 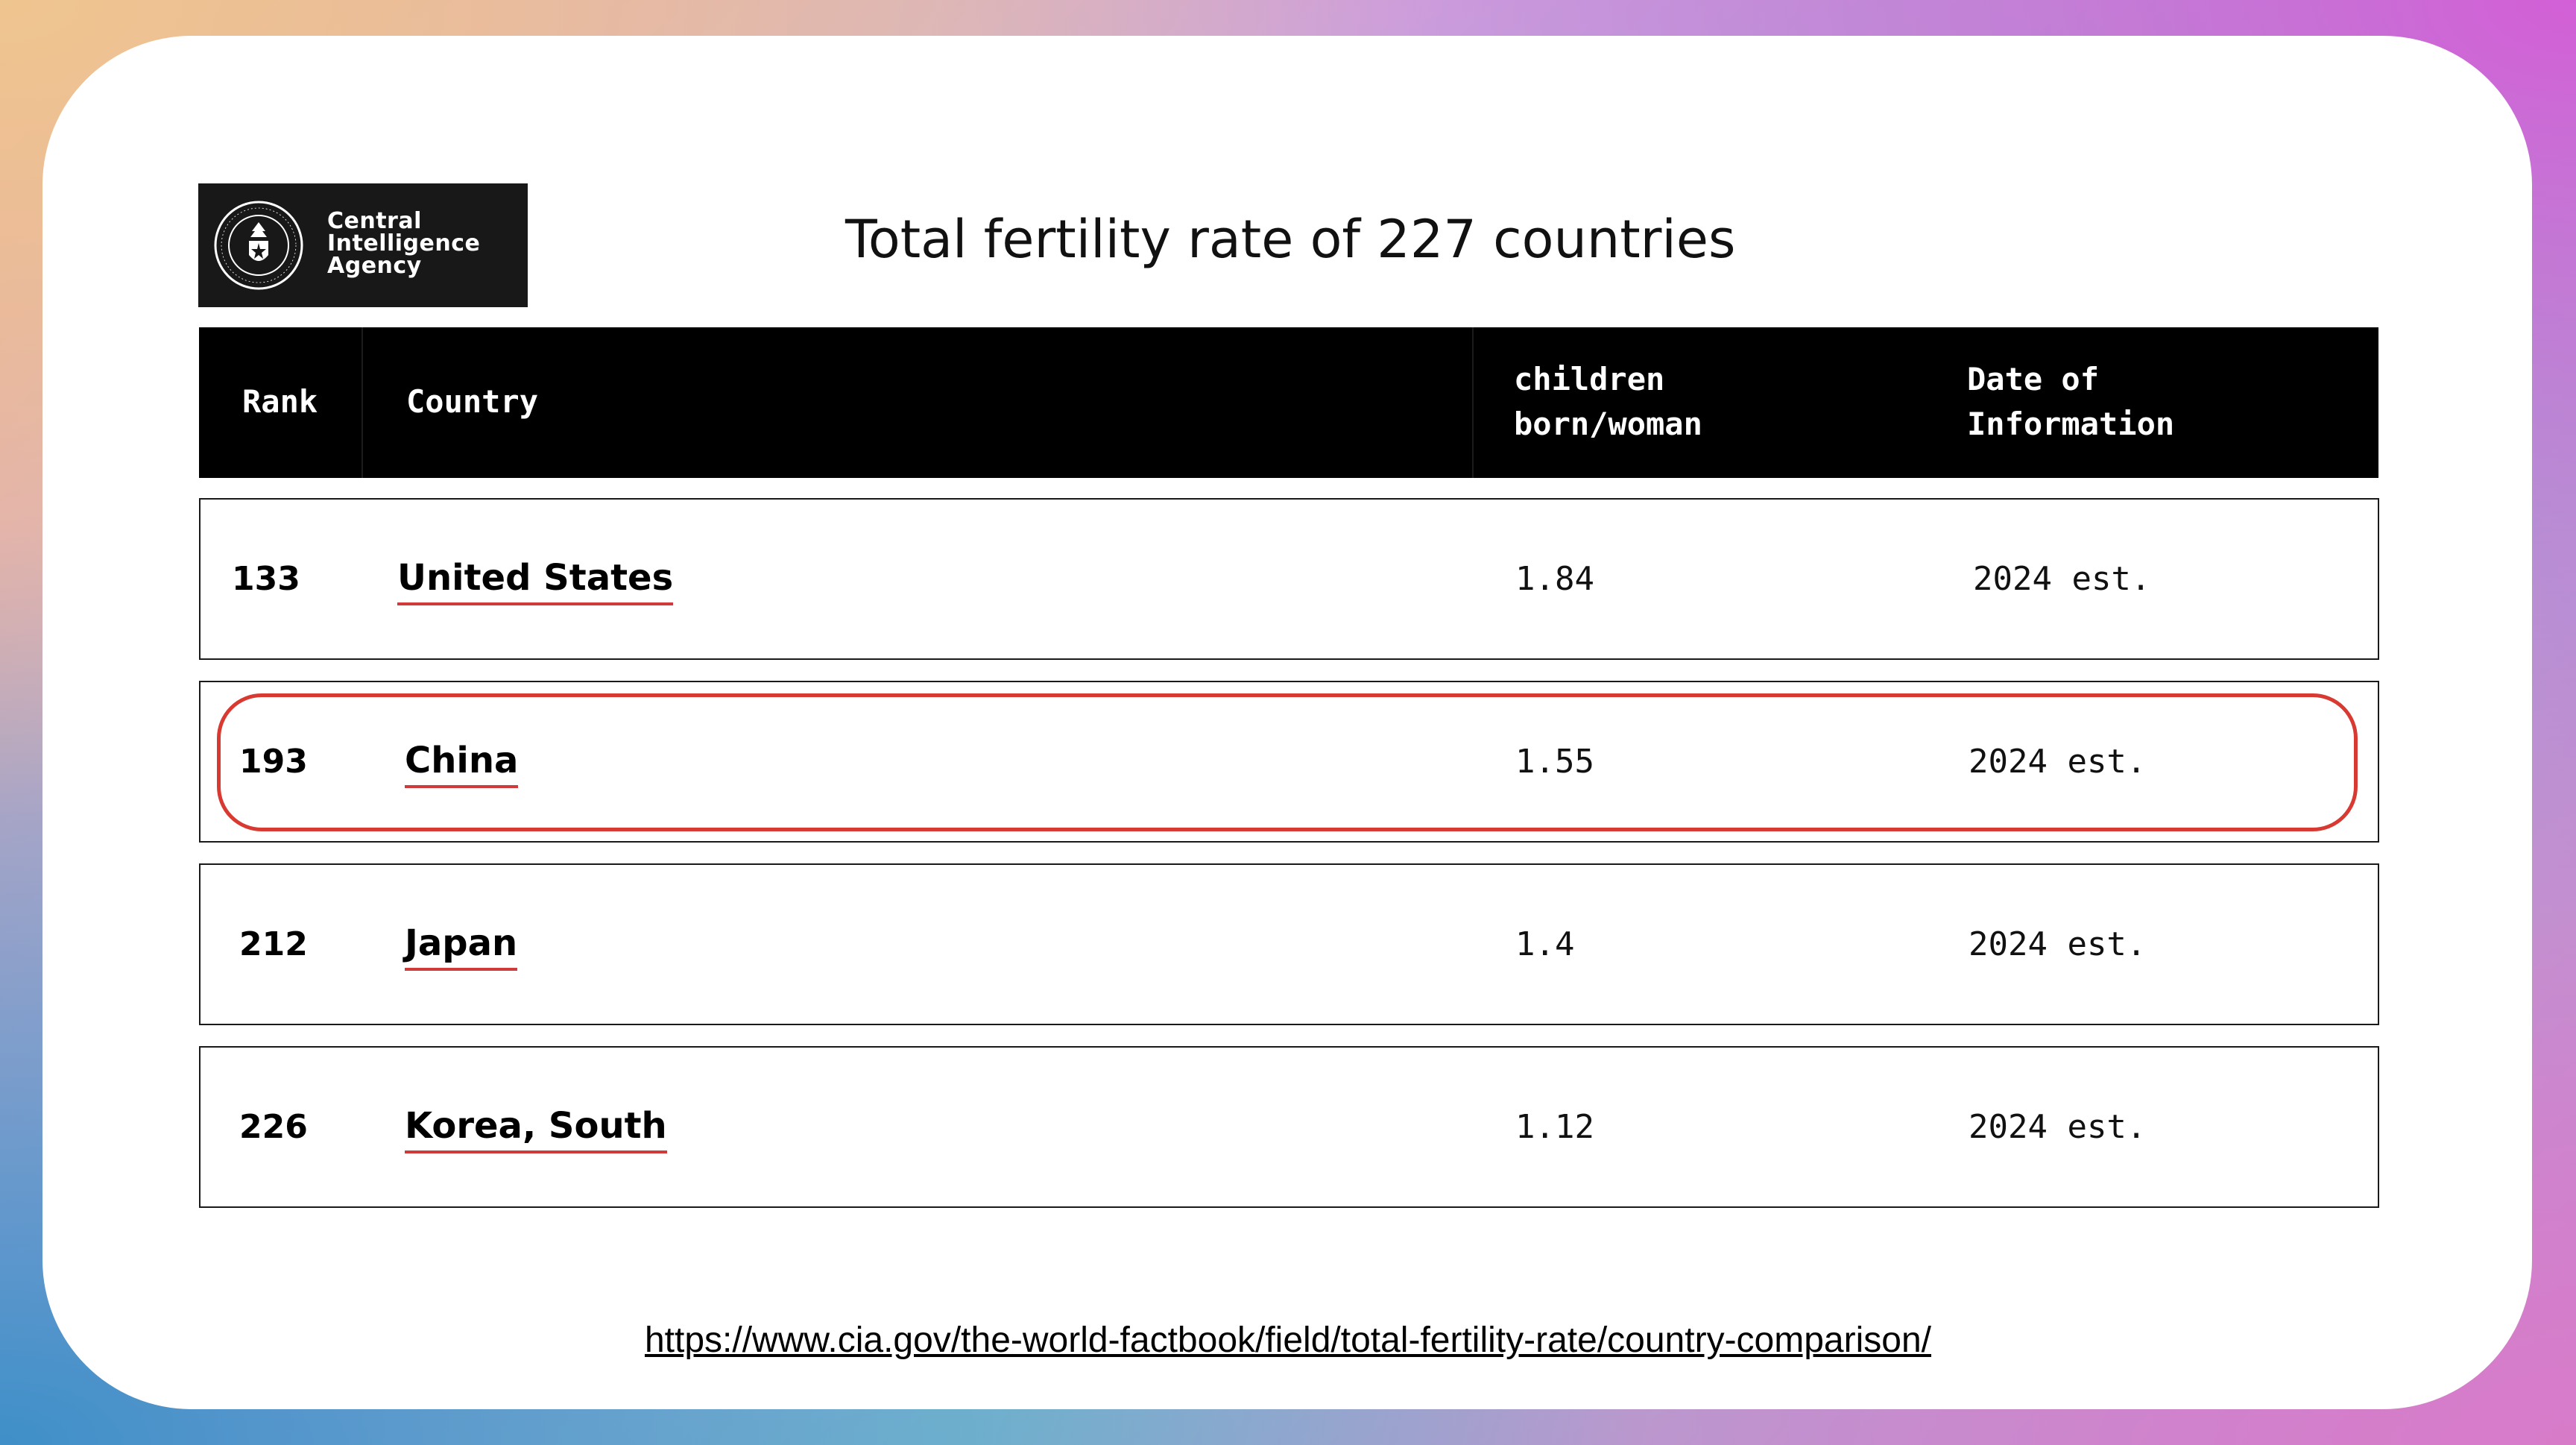 What do you see at coordinates (1290, 239) in the screenshot?
I see `page-title: Total fertility rate of 227 countries` at bounding box center [1290, 239].